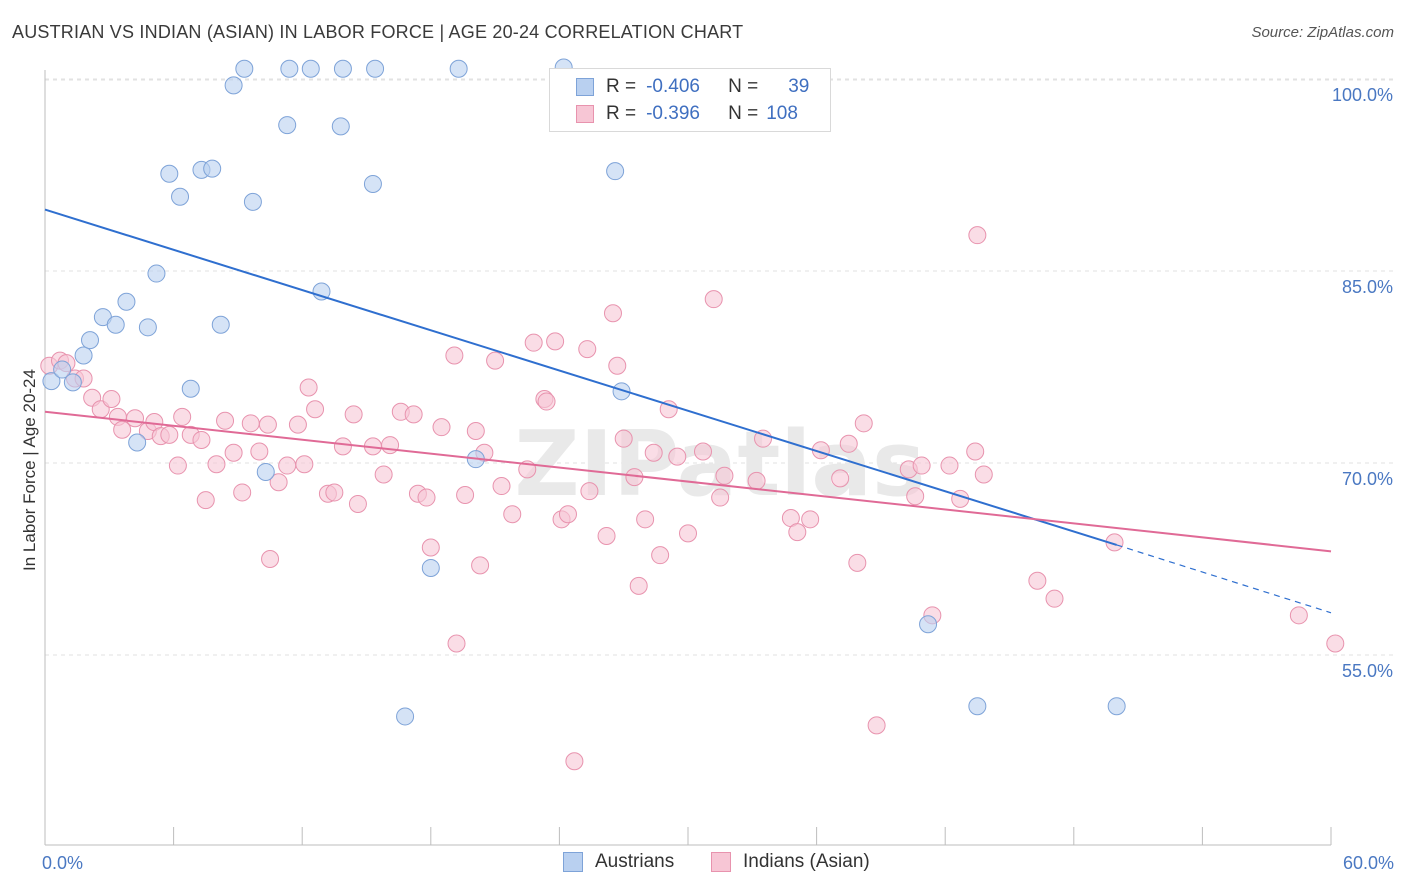  What do you see at coordinates (688, 481) in the screenshot?
I see `indians-trend-line` at bounding box center [688, 481].